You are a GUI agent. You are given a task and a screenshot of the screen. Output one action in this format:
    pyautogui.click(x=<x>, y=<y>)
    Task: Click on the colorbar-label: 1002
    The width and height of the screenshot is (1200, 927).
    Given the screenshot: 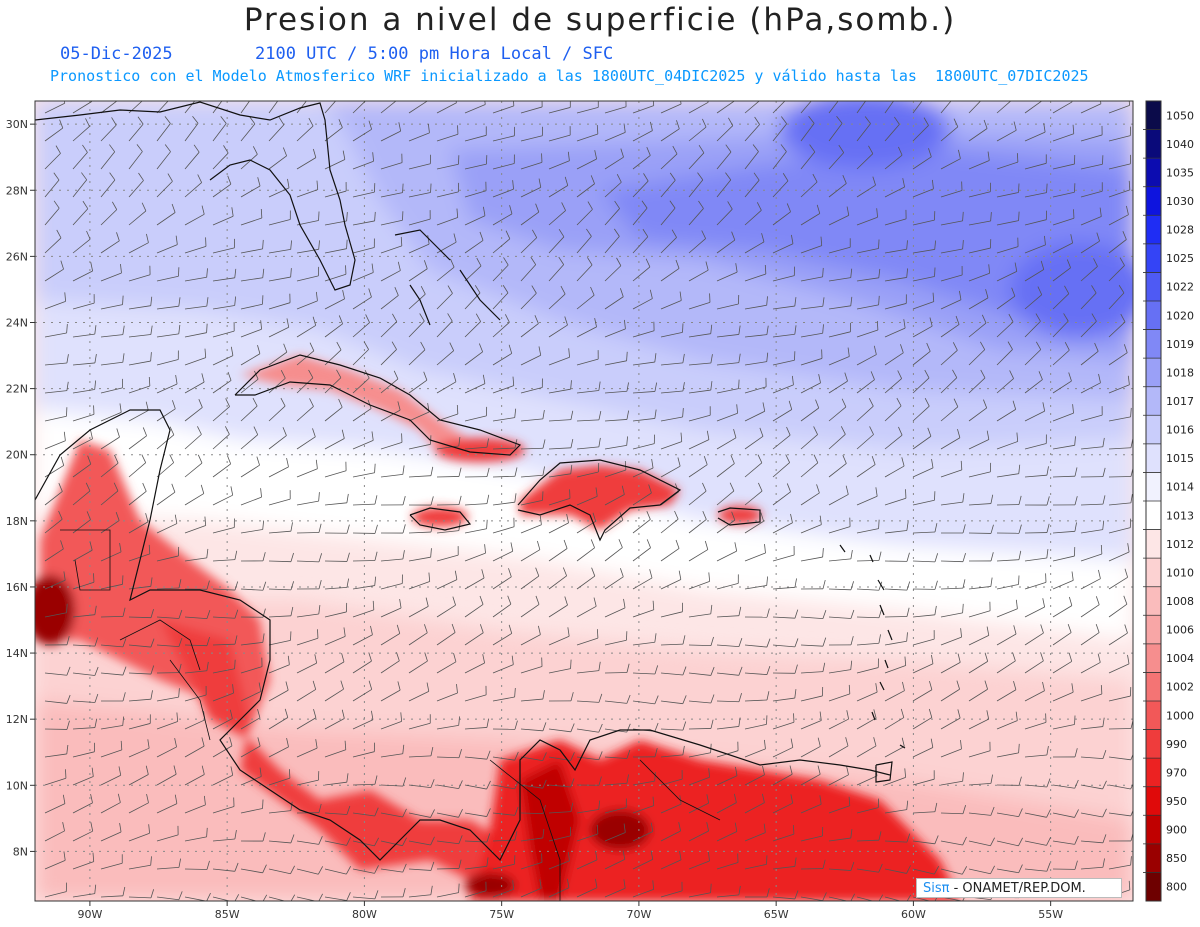 What is the action you would take?
    pyautogui.click(x=1180, y=687)
    